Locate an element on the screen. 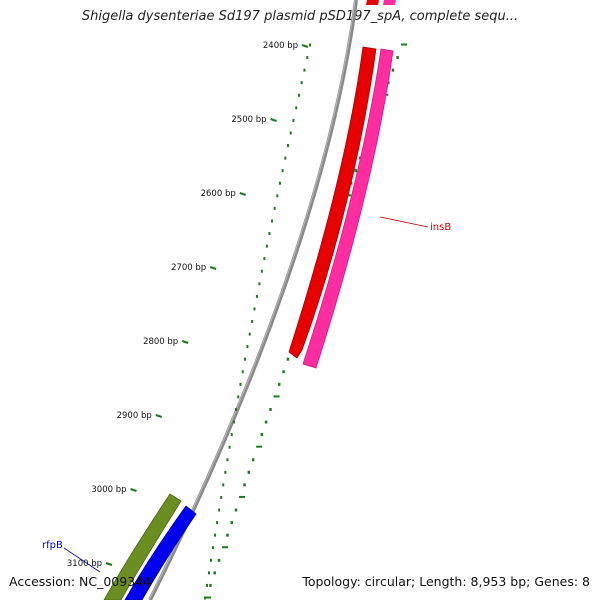 This screenshot has width=600, height=600. major-tick-label: 3000 bp is located at coordinates (108, 490).